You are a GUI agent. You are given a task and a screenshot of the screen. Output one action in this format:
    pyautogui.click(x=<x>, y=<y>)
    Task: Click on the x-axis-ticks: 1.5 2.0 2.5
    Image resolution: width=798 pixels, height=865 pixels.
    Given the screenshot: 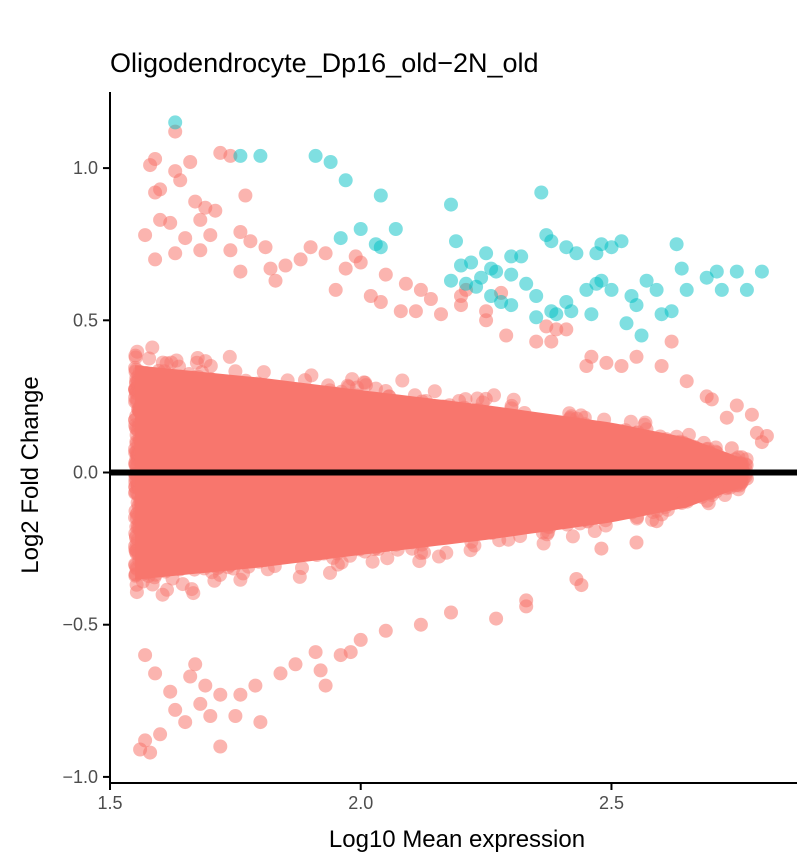 What is the action you would take?
    pyautogui.click(x=360, y=798)
    